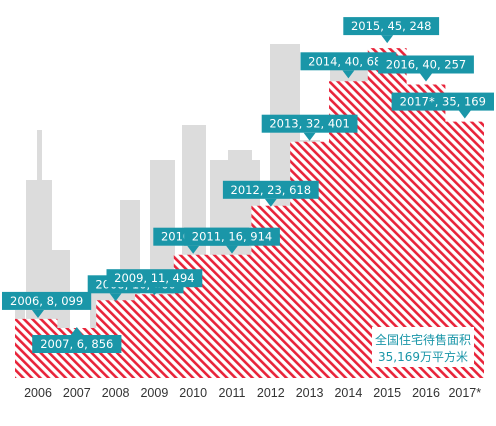 The image size is (496, 426). I want to click on x-tick-label: 2016, so click(426, 393).